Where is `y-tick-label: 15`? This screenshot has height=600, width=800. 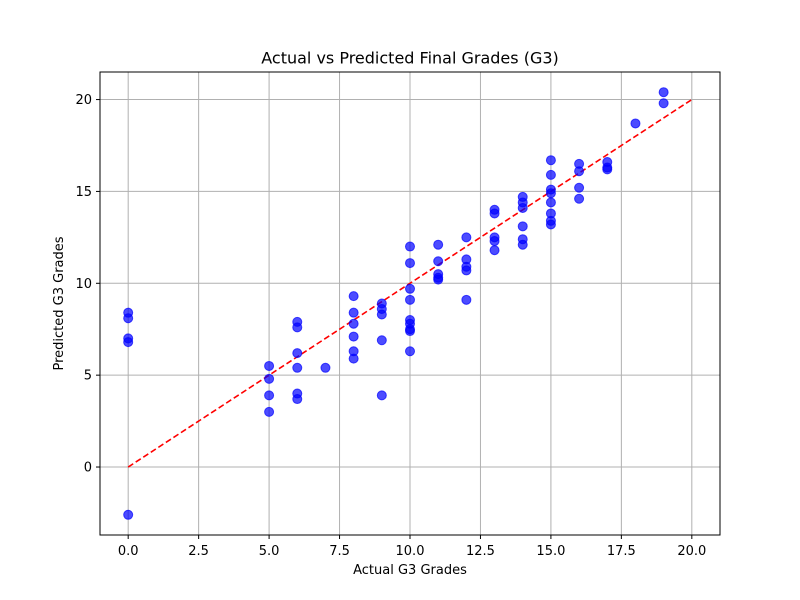
y-tick-label: 15 is located at coordinates (83, 192).